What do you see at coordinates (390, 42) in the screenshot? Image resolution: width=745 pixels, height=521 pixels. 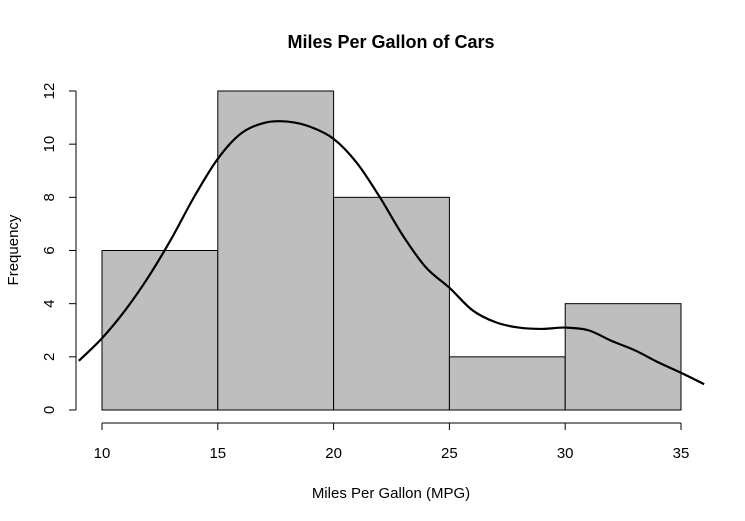 I see `chart-title: Miles Per Gallon of Cars` at bounding box center [390, 42].